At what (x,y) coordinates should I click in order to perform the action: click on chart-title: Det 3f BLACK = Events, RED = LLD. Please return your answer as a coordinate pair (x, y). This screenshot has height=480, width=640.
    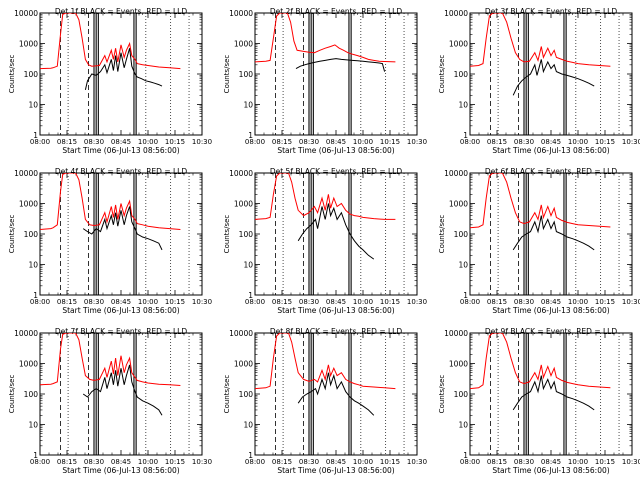
    Looking at the image, I should click on (551, 11).